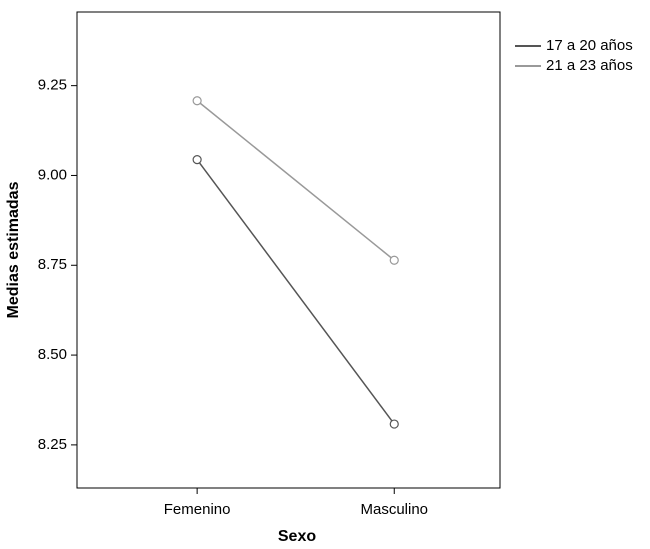  I want to click on y-tick-label: 8.75, so click(52, 264).